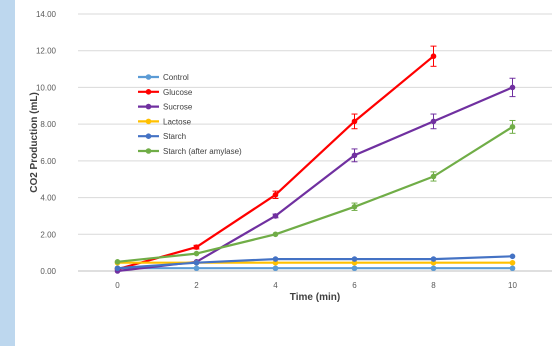 The width and height of the screenshot is (554, 346). What do you see at coordinates (176, 77) in the screenshot?
I see `legend-label-control: Control` at bounding box center [176, 77].